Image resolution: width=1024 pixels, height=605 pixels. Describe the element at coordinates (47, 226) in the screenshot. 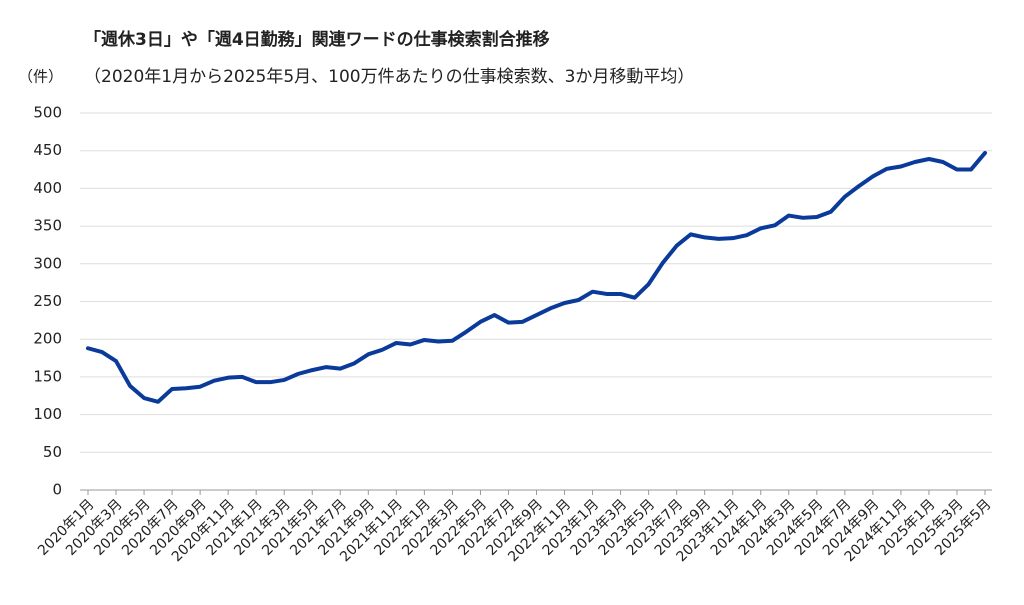

I see `y-tick-label: 350` at that location.